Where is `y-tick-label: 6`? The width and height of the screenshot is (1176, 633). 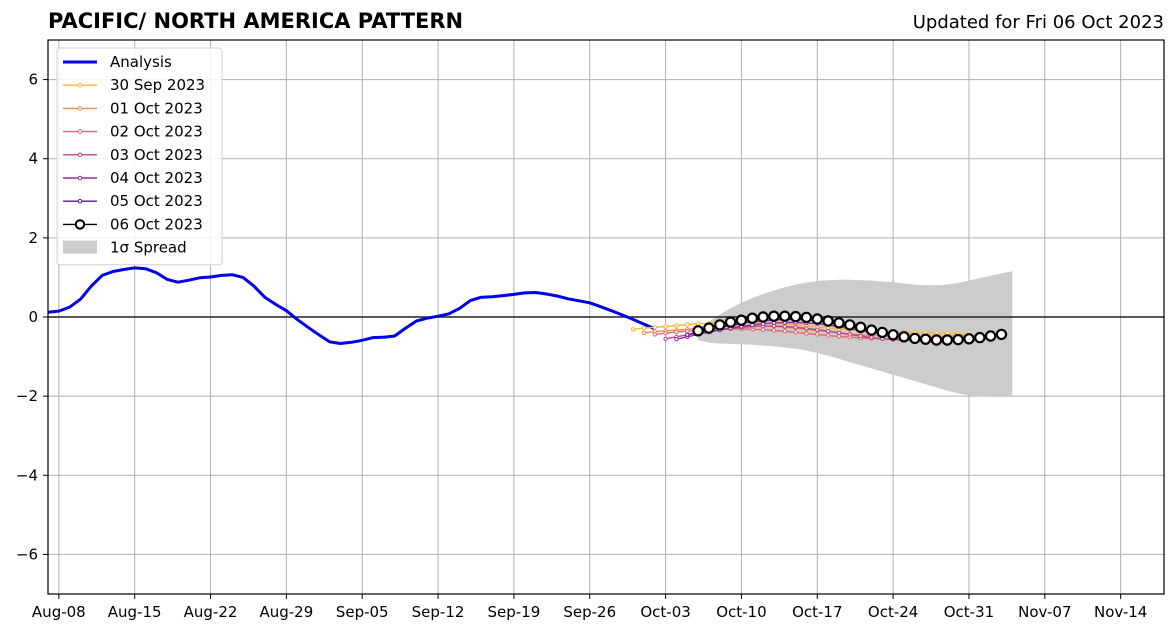 y-tick-label: 6 is located at coordinates (33, 80).